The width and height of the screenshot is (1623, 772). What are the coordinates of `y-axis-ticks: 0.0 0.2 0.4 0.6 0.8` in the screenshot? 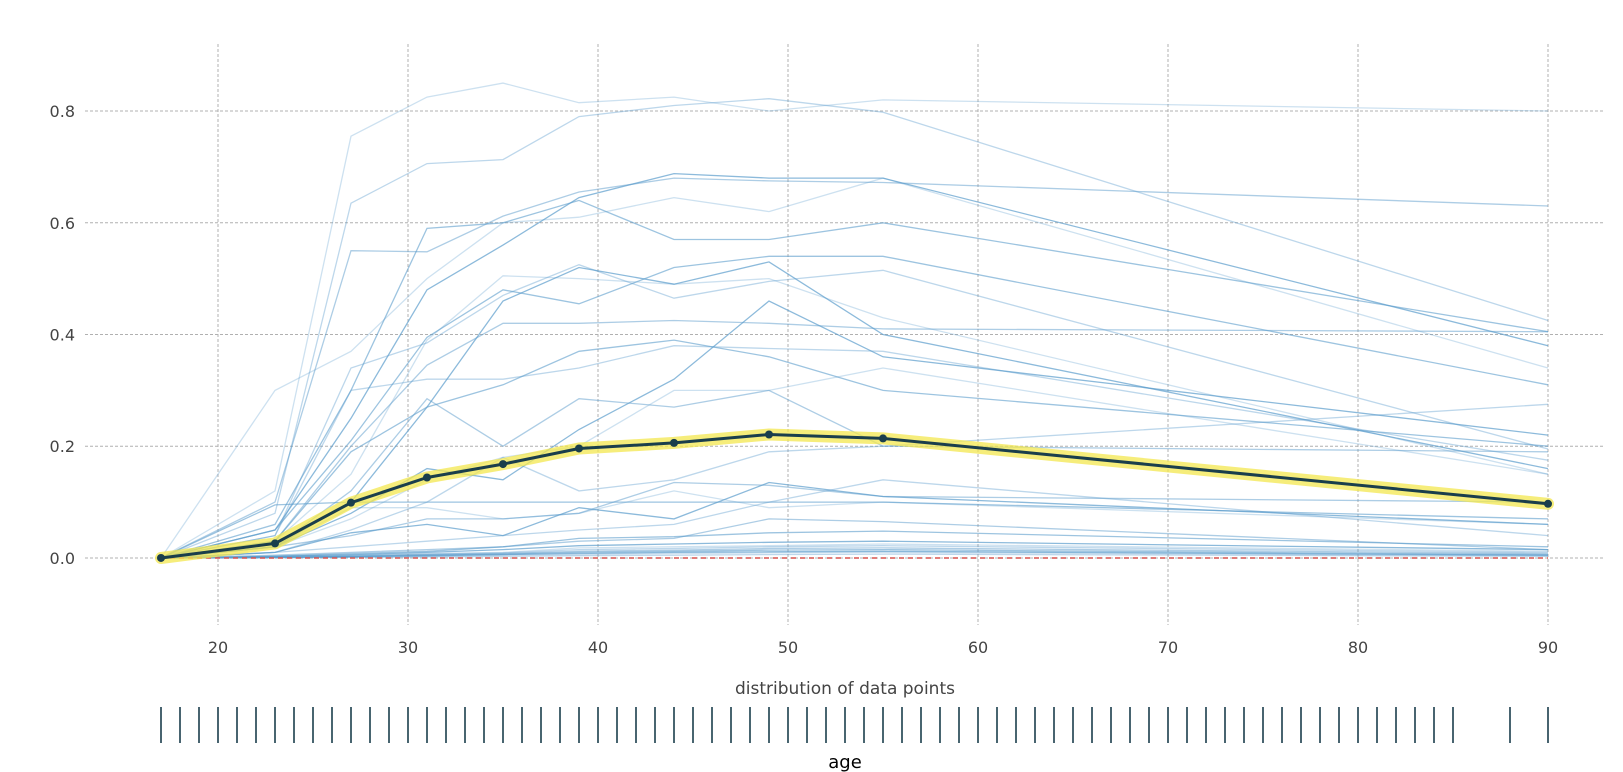 It's located at (62, 335).